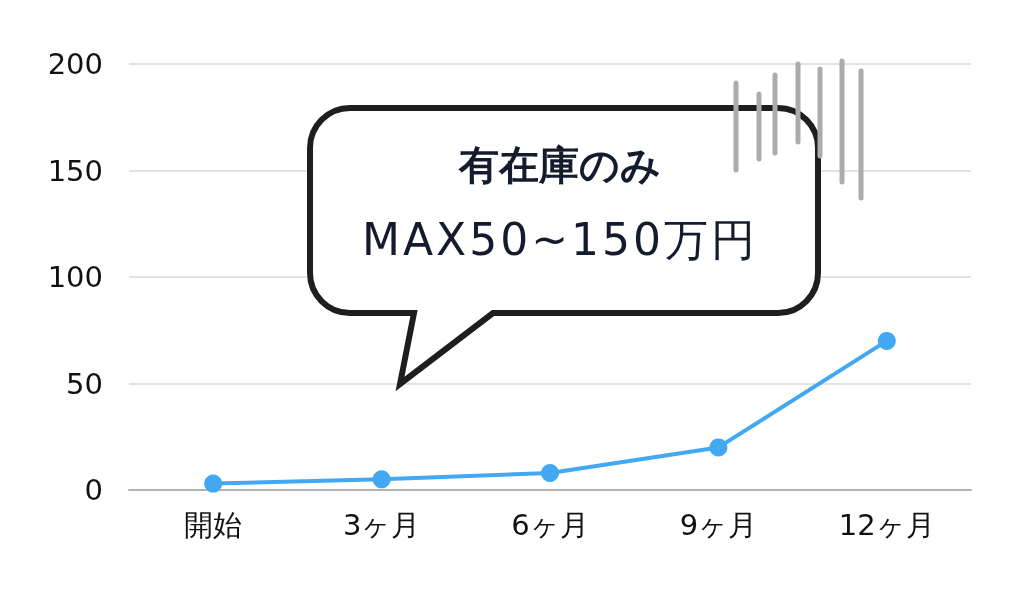 Image resolution: width=1024 pixels, height=590 pixels. What do you see at coordinates (75, 170) in the screenshot?
I see `y-tick-label: 150` at bounding box center [75, 170].